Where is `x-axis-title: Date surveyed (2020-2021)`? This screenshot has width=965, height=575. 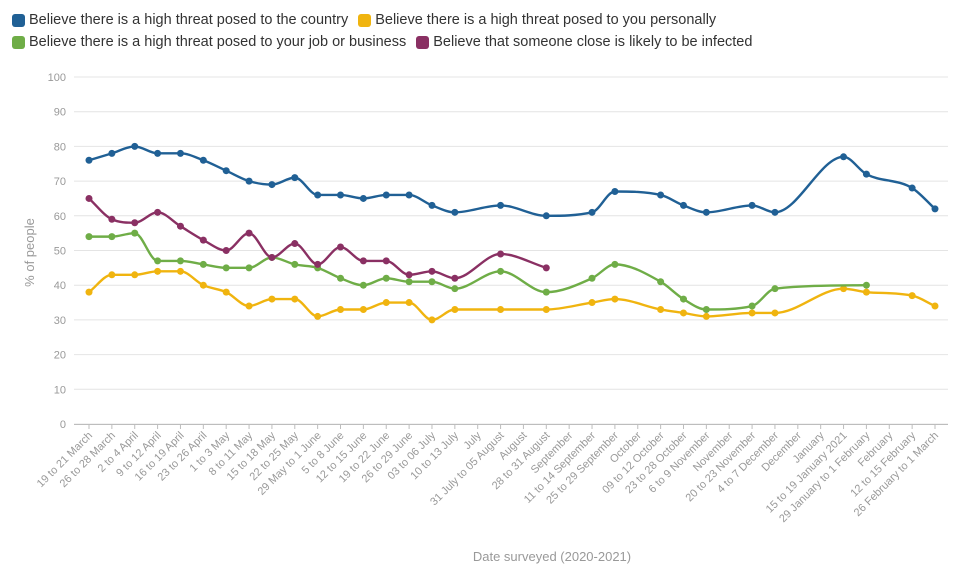 x-axis-title: Date surveyed (2020-2021) is located at coordinates (552, 556).